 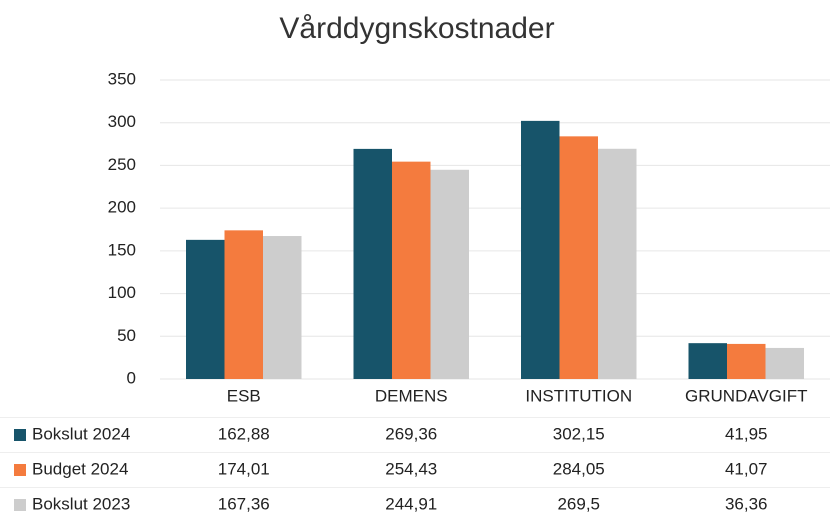 I want to click on y-tick-label: 150, so click(x=122, y=249).